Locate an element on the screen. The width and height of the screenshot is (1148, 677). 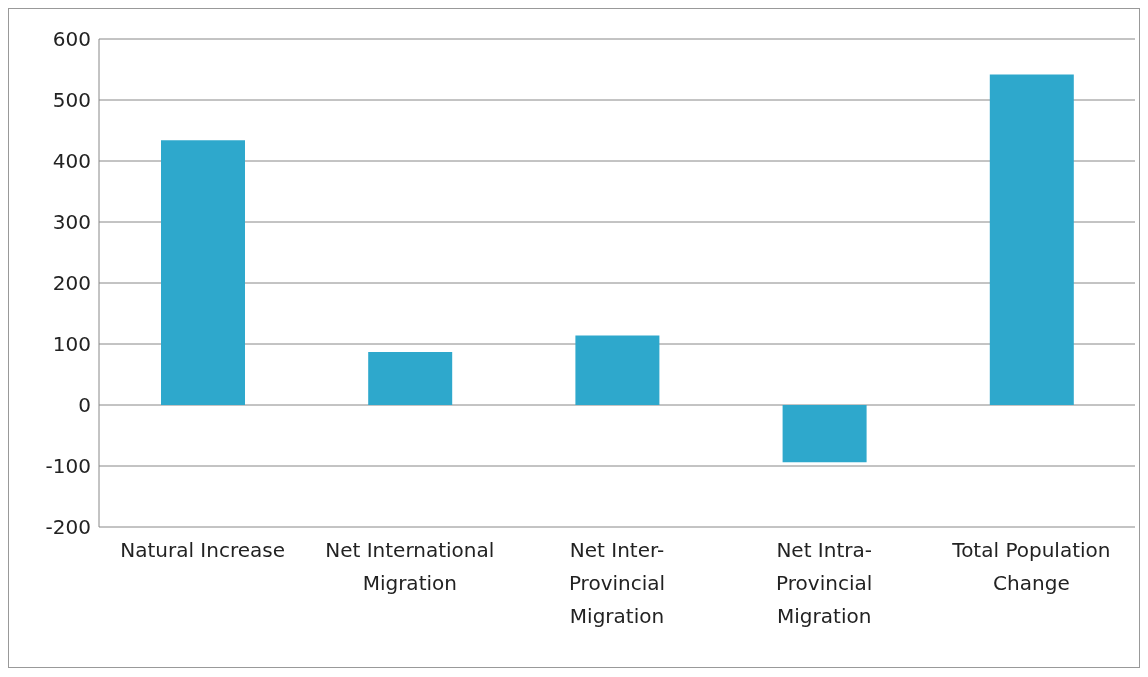
x-tick-label: Natural Increase is located at coordinates (202, 550).